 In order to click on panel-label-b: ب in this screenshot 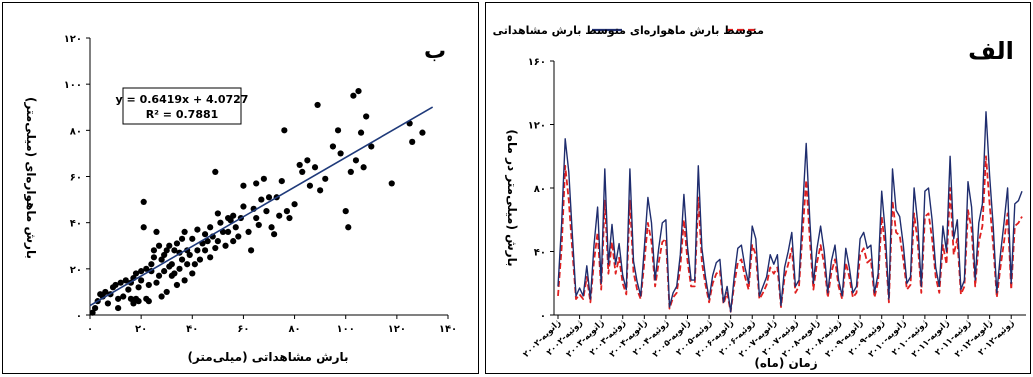, I will do `click(435, 51)`.